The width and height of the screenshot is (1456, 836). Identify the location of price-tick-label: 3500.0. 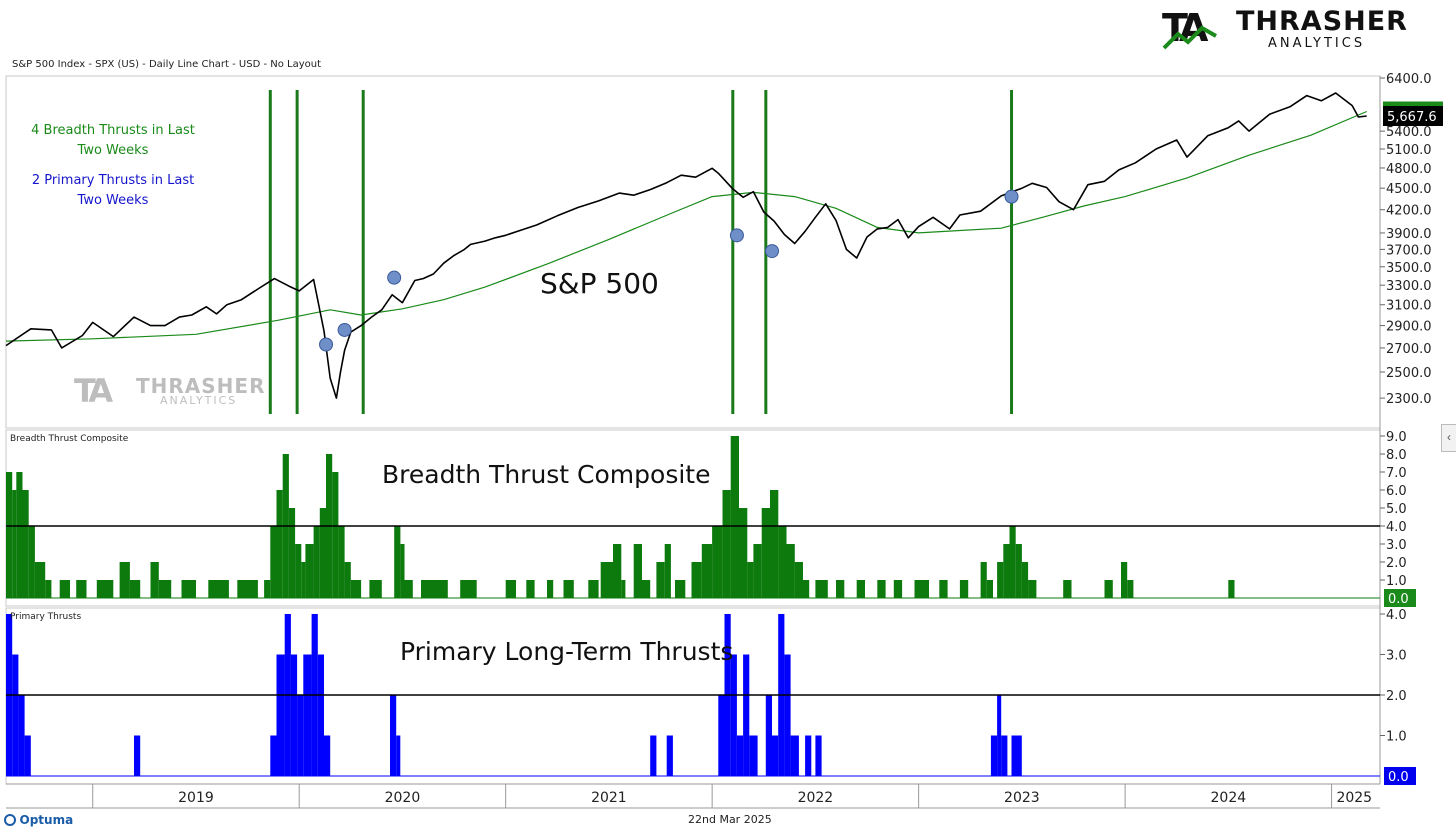
(1409, 268).